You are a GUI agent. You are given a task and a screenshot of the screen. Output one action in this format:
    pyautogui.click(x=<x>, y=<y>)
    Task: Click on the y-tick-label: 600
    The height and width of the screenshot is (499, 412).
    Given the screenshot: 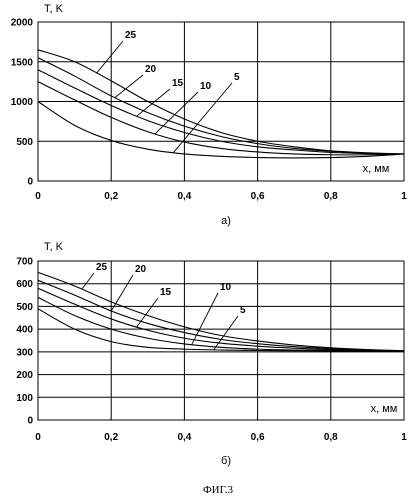 What is the action you would take?
    pyautogui.click(x=24, y=284)
    